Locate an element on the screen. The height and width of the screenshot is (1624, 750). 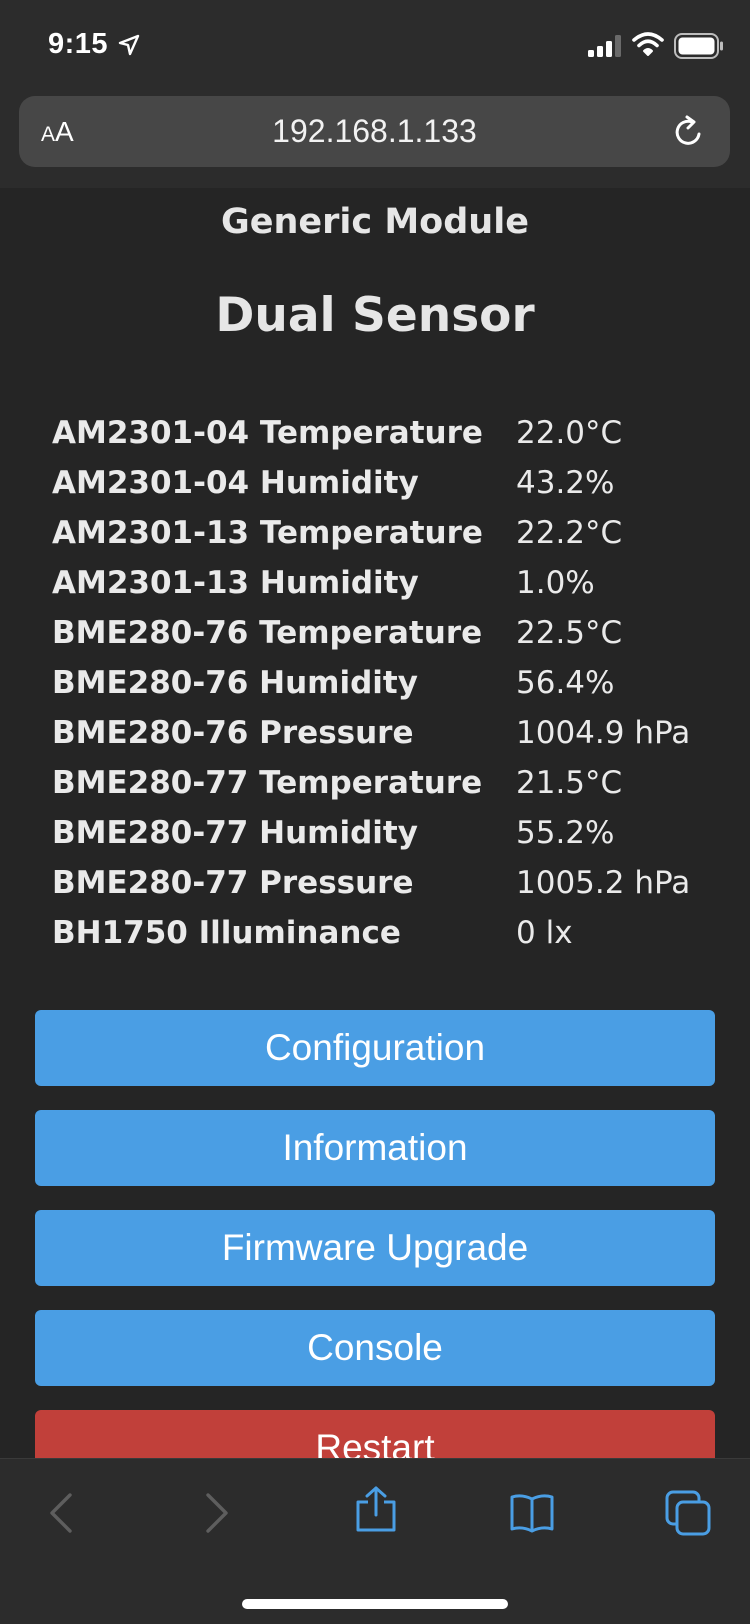
wifi-icon is located at coordinates (648, 44).